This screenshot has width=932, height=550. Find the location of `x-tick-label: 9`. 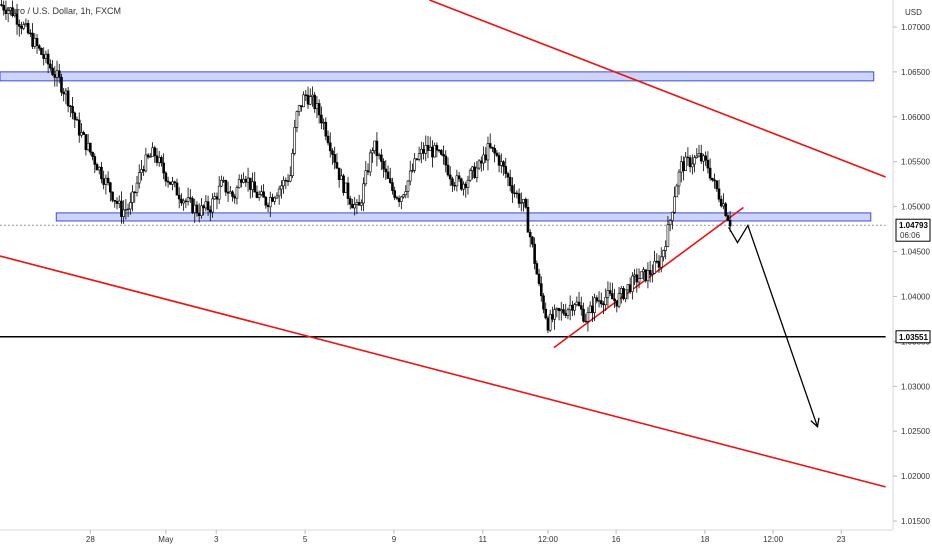

x-tick-label: 9 is located at coordinates (394, 539).